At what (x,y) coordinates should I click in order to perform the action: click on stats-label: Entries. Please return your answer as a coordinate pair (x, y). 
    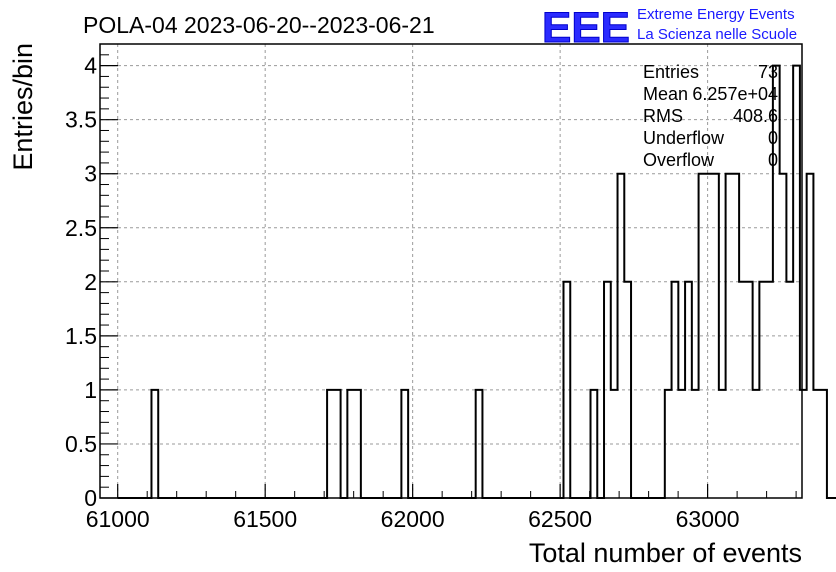
    Looking at the image, I should click on (671, 72).